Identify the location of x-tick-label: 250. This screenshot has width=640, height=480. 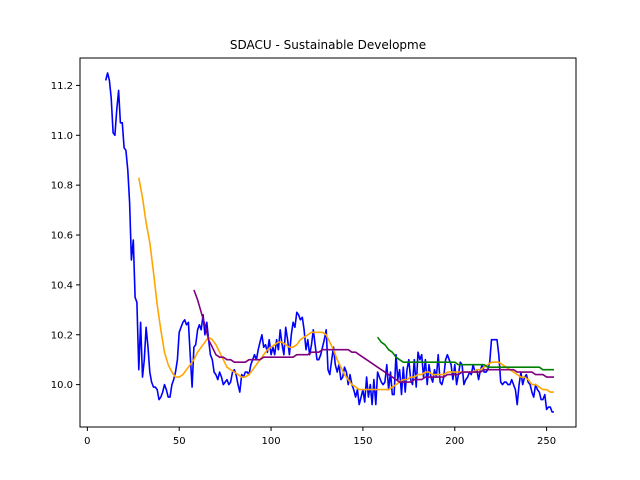
(546, 441).